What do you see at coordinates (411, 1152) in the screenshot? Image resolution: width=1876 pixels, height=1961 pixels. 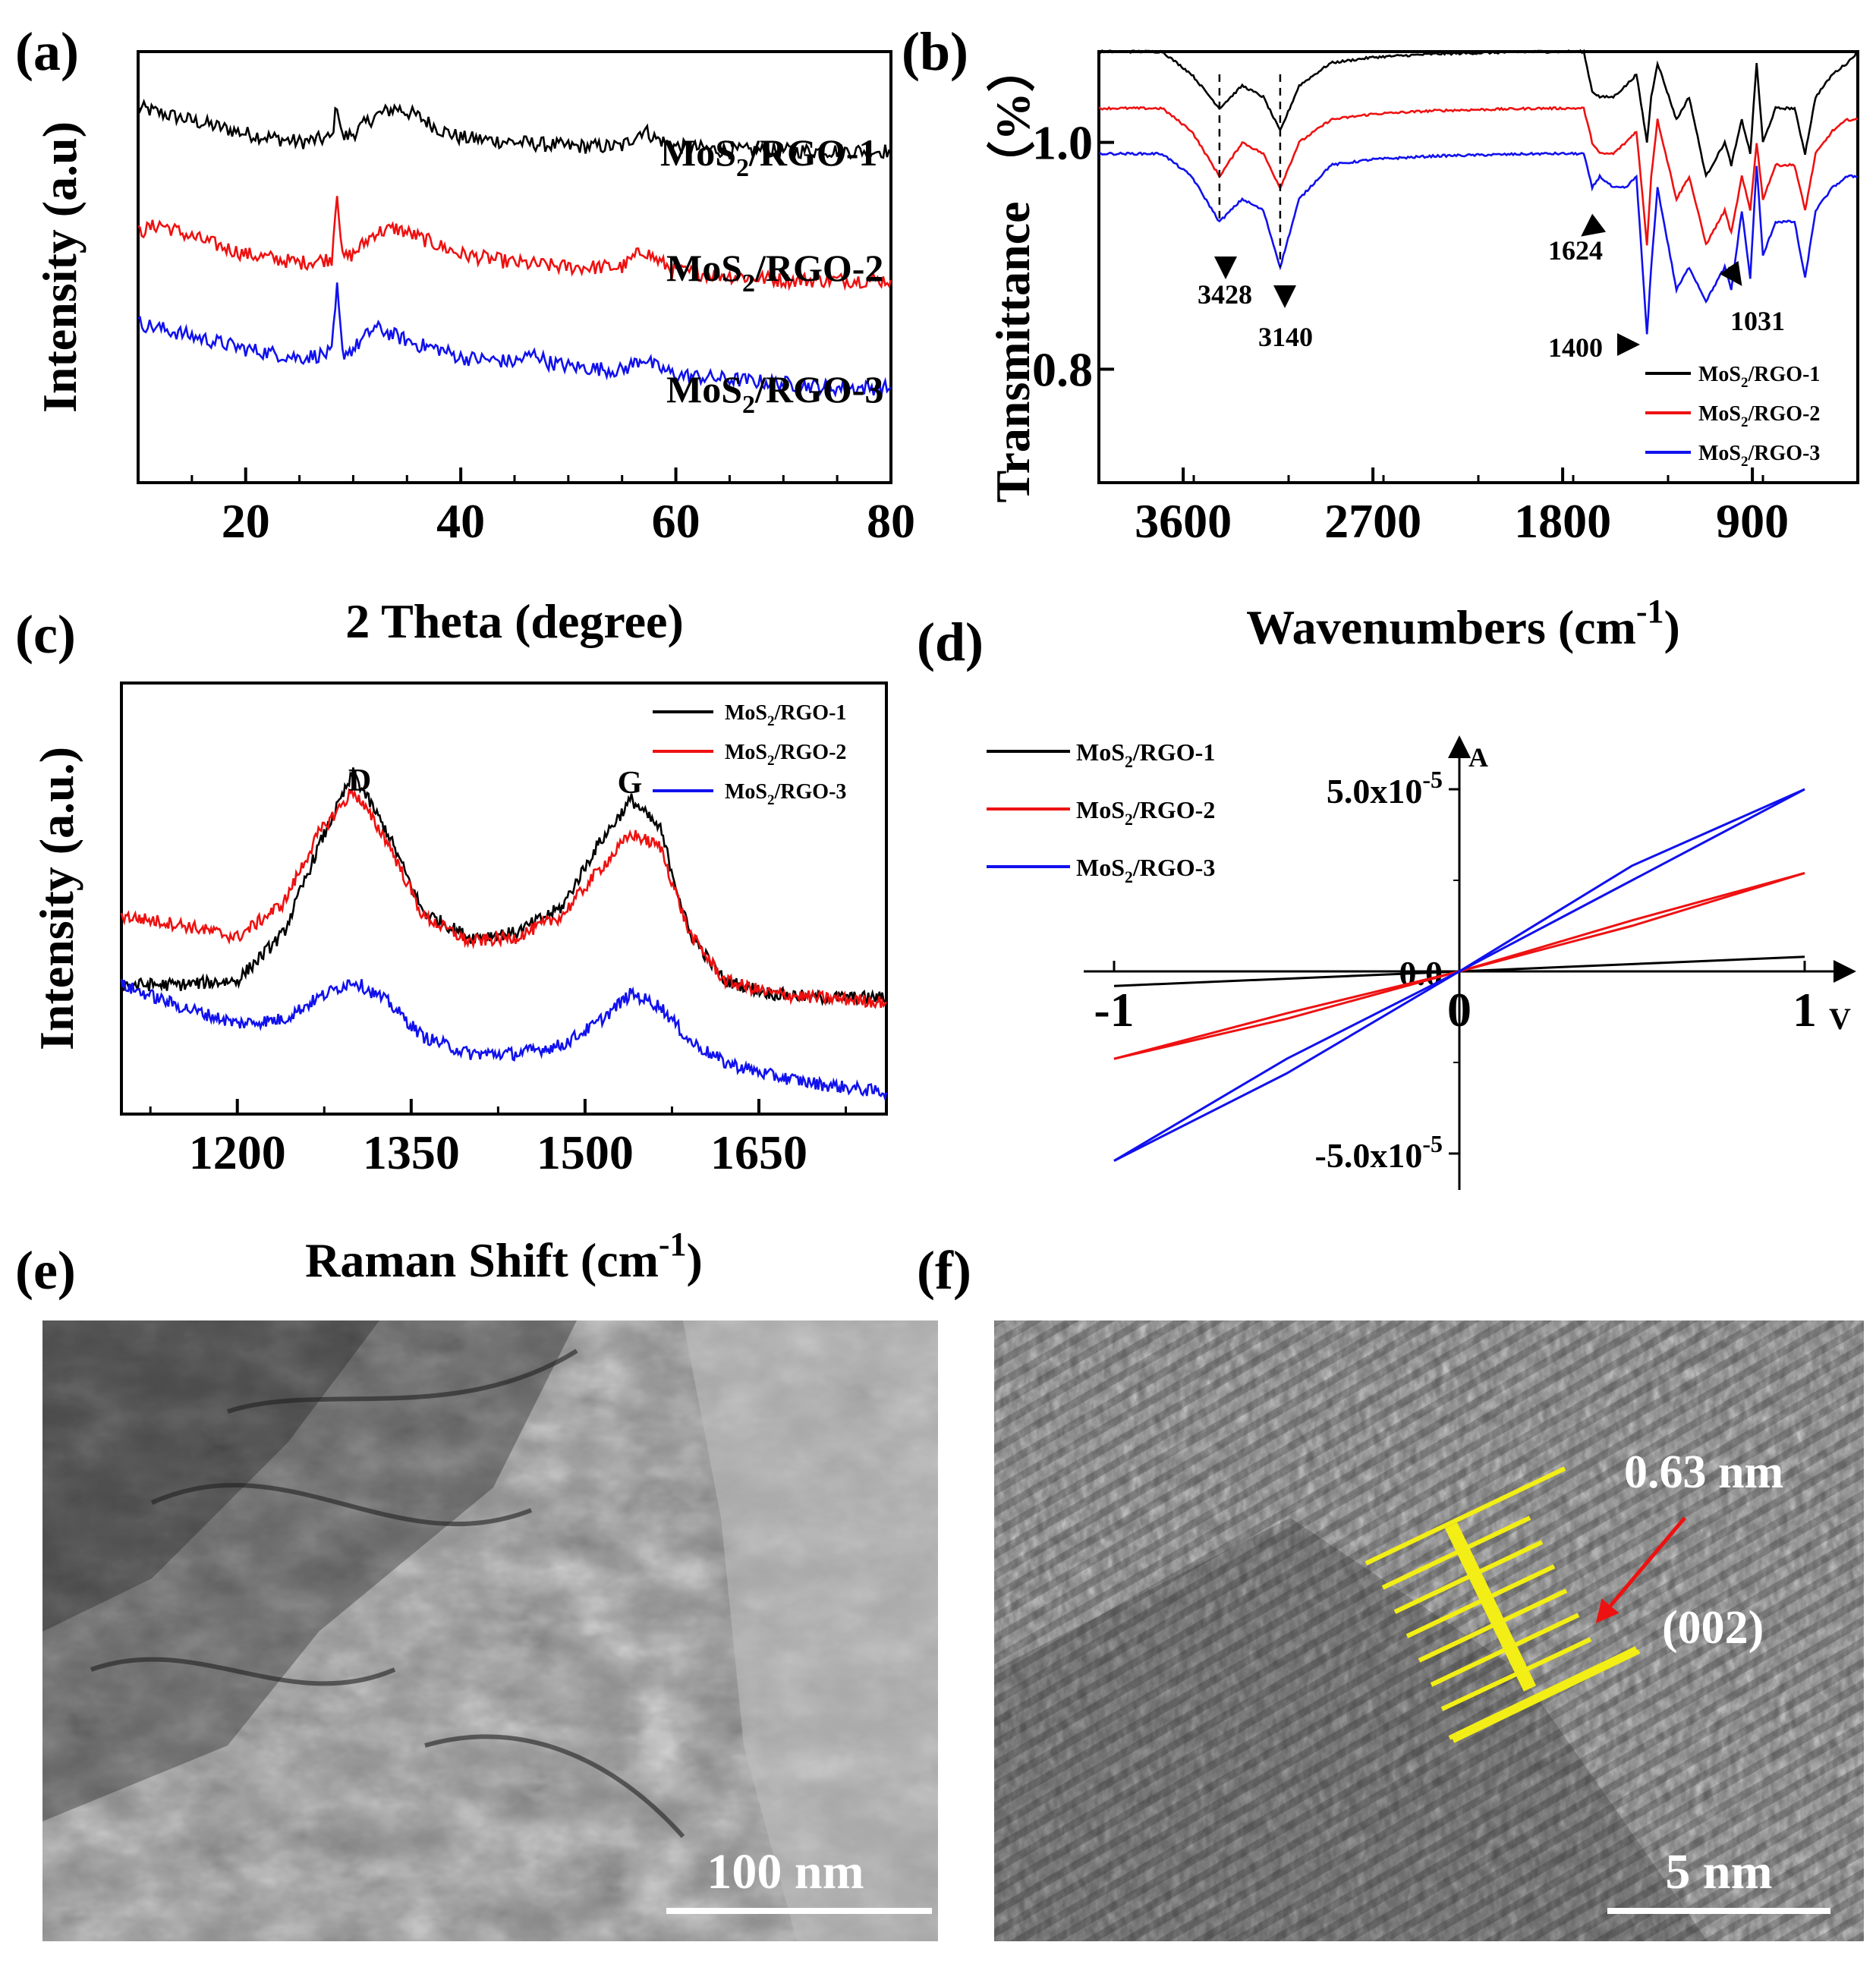 I see `raman-x-tick-label: 1350` at bounding box center [411, 1152].